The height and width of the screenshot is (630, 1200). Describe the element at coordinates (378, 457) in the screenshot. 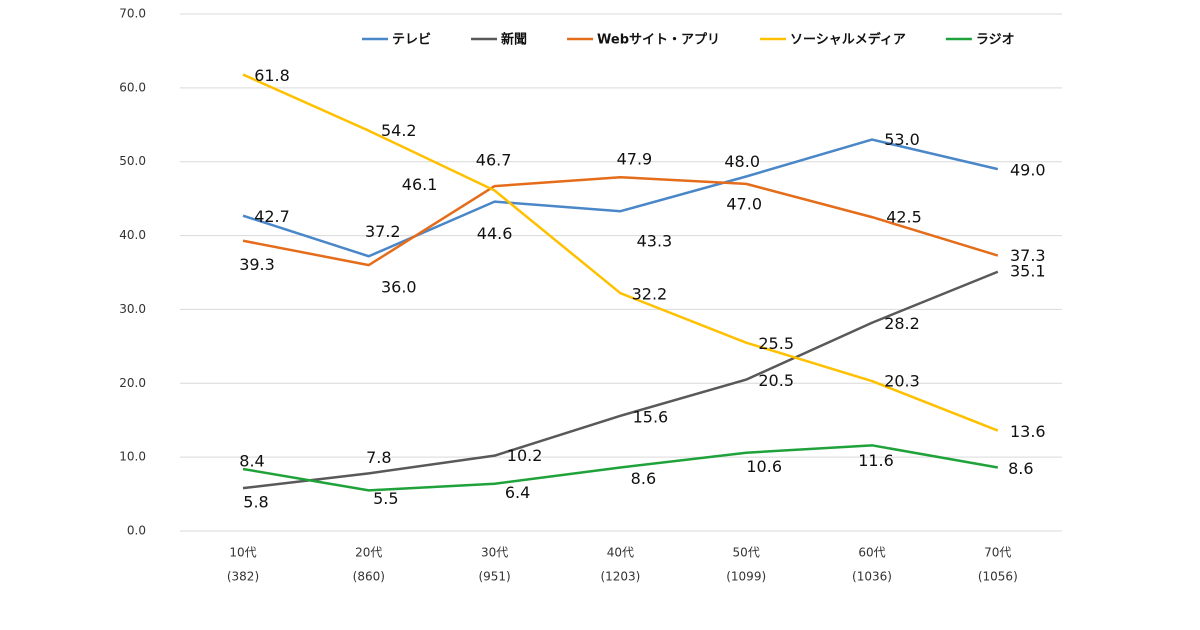

I see `value-label: 7.8` at that location.